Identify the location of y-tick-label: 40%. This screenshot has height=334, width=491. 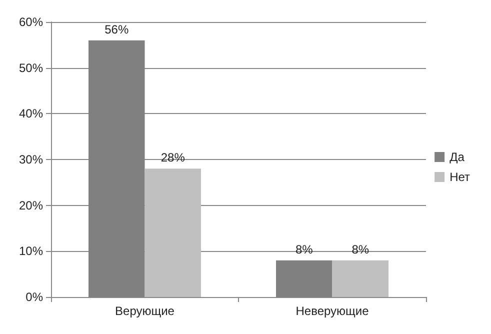
(31, 113).